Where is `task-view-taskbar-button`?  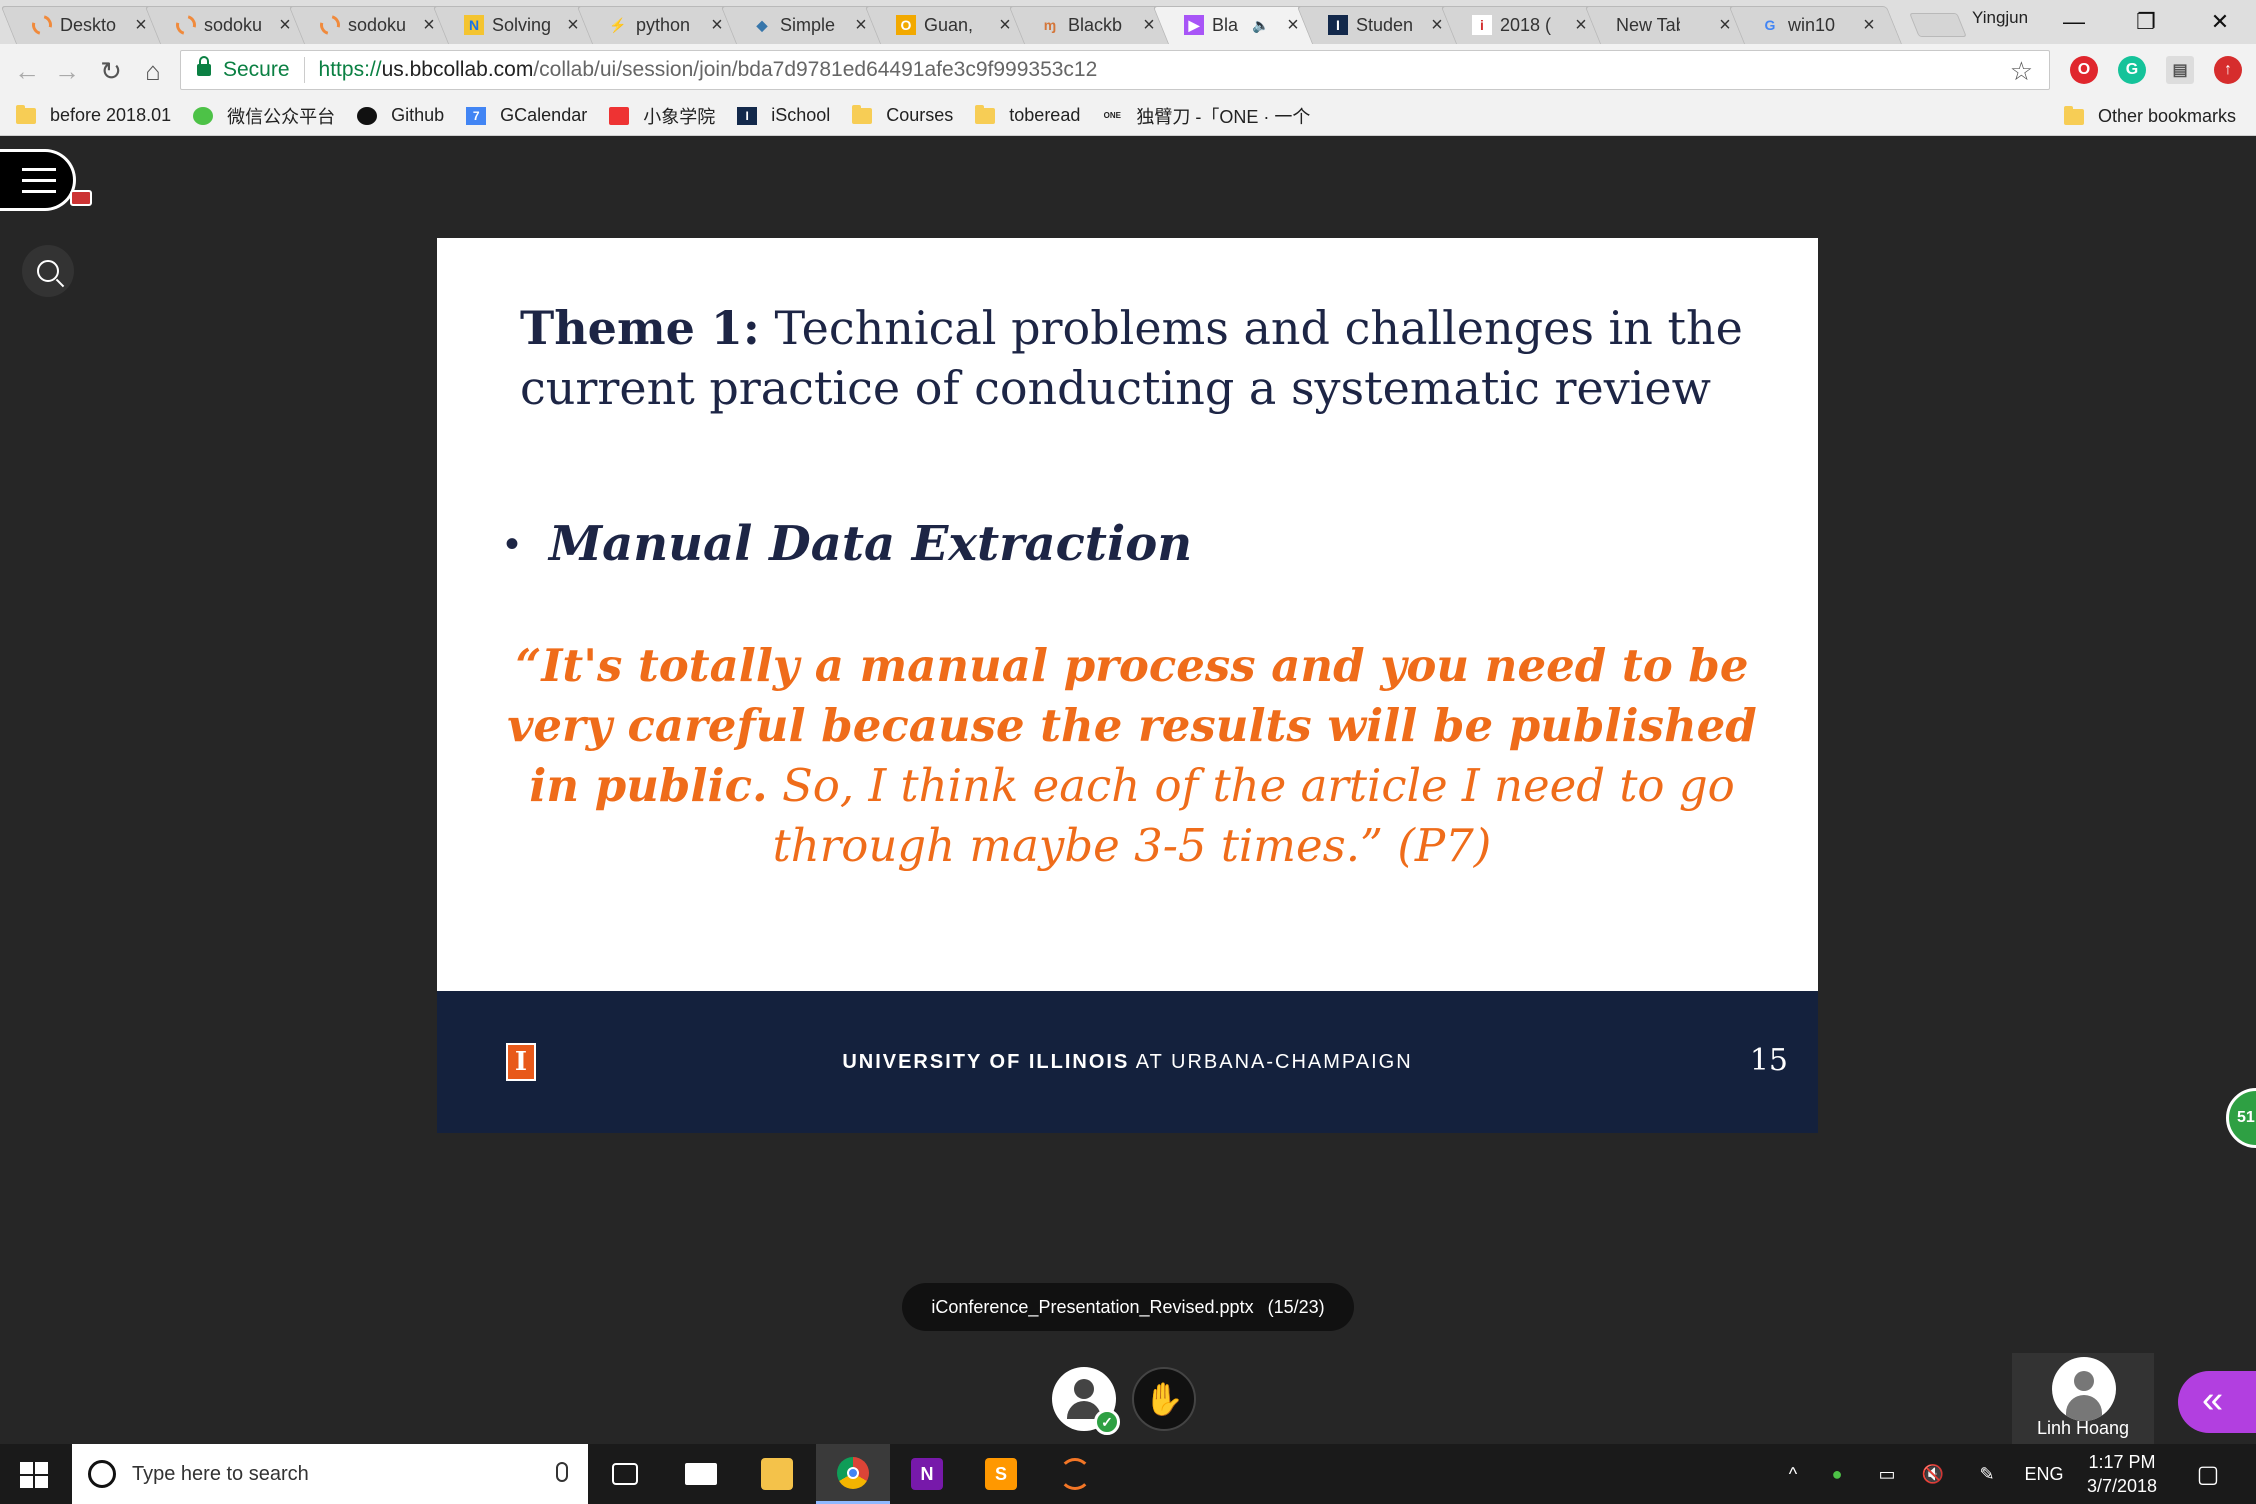
task-view-taskbar-button is located at coordinates (625, 1474).